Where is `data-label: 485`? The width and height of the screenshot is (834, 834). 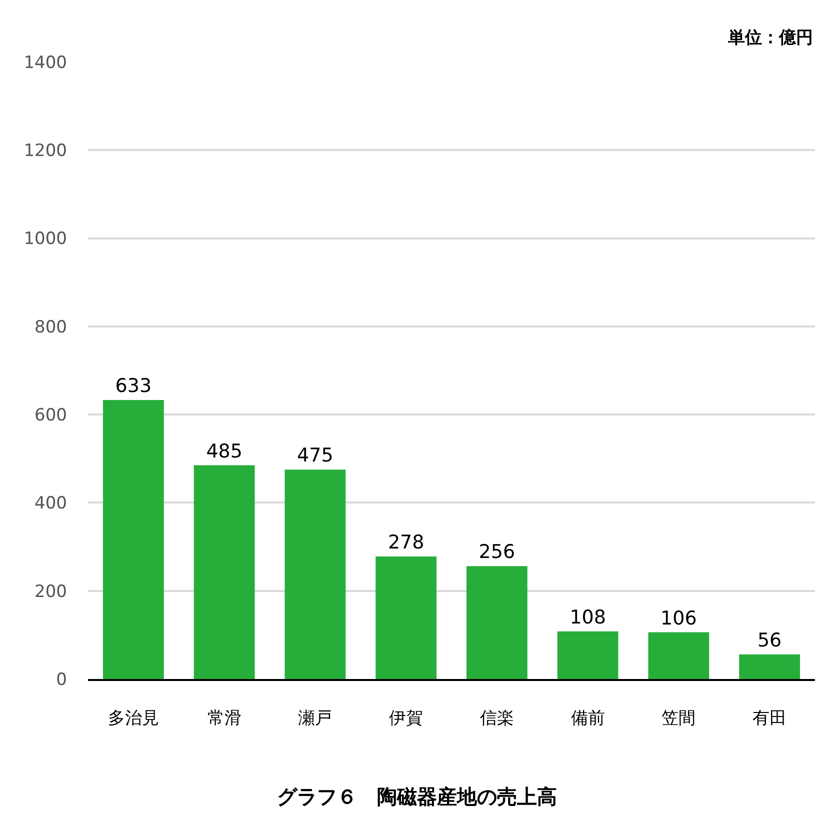
data-label: 485 is located at coordinates (224, 451).